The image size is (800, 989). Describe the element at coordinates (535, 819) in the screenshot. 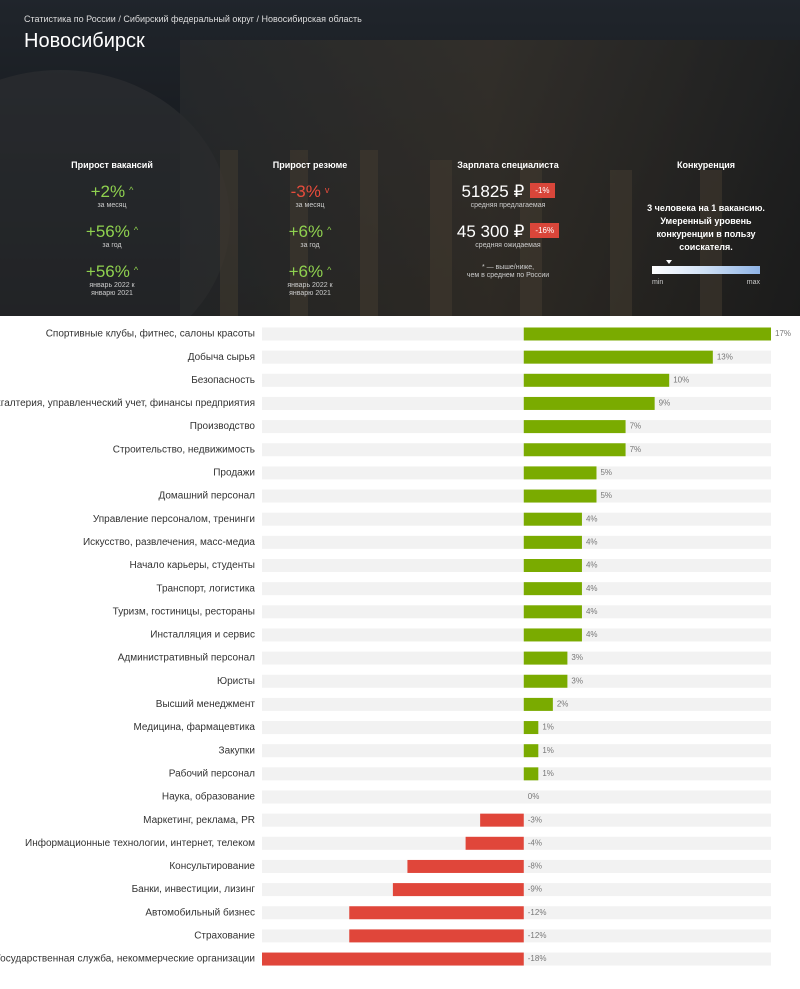

I see `value-label: -3%` at that location.